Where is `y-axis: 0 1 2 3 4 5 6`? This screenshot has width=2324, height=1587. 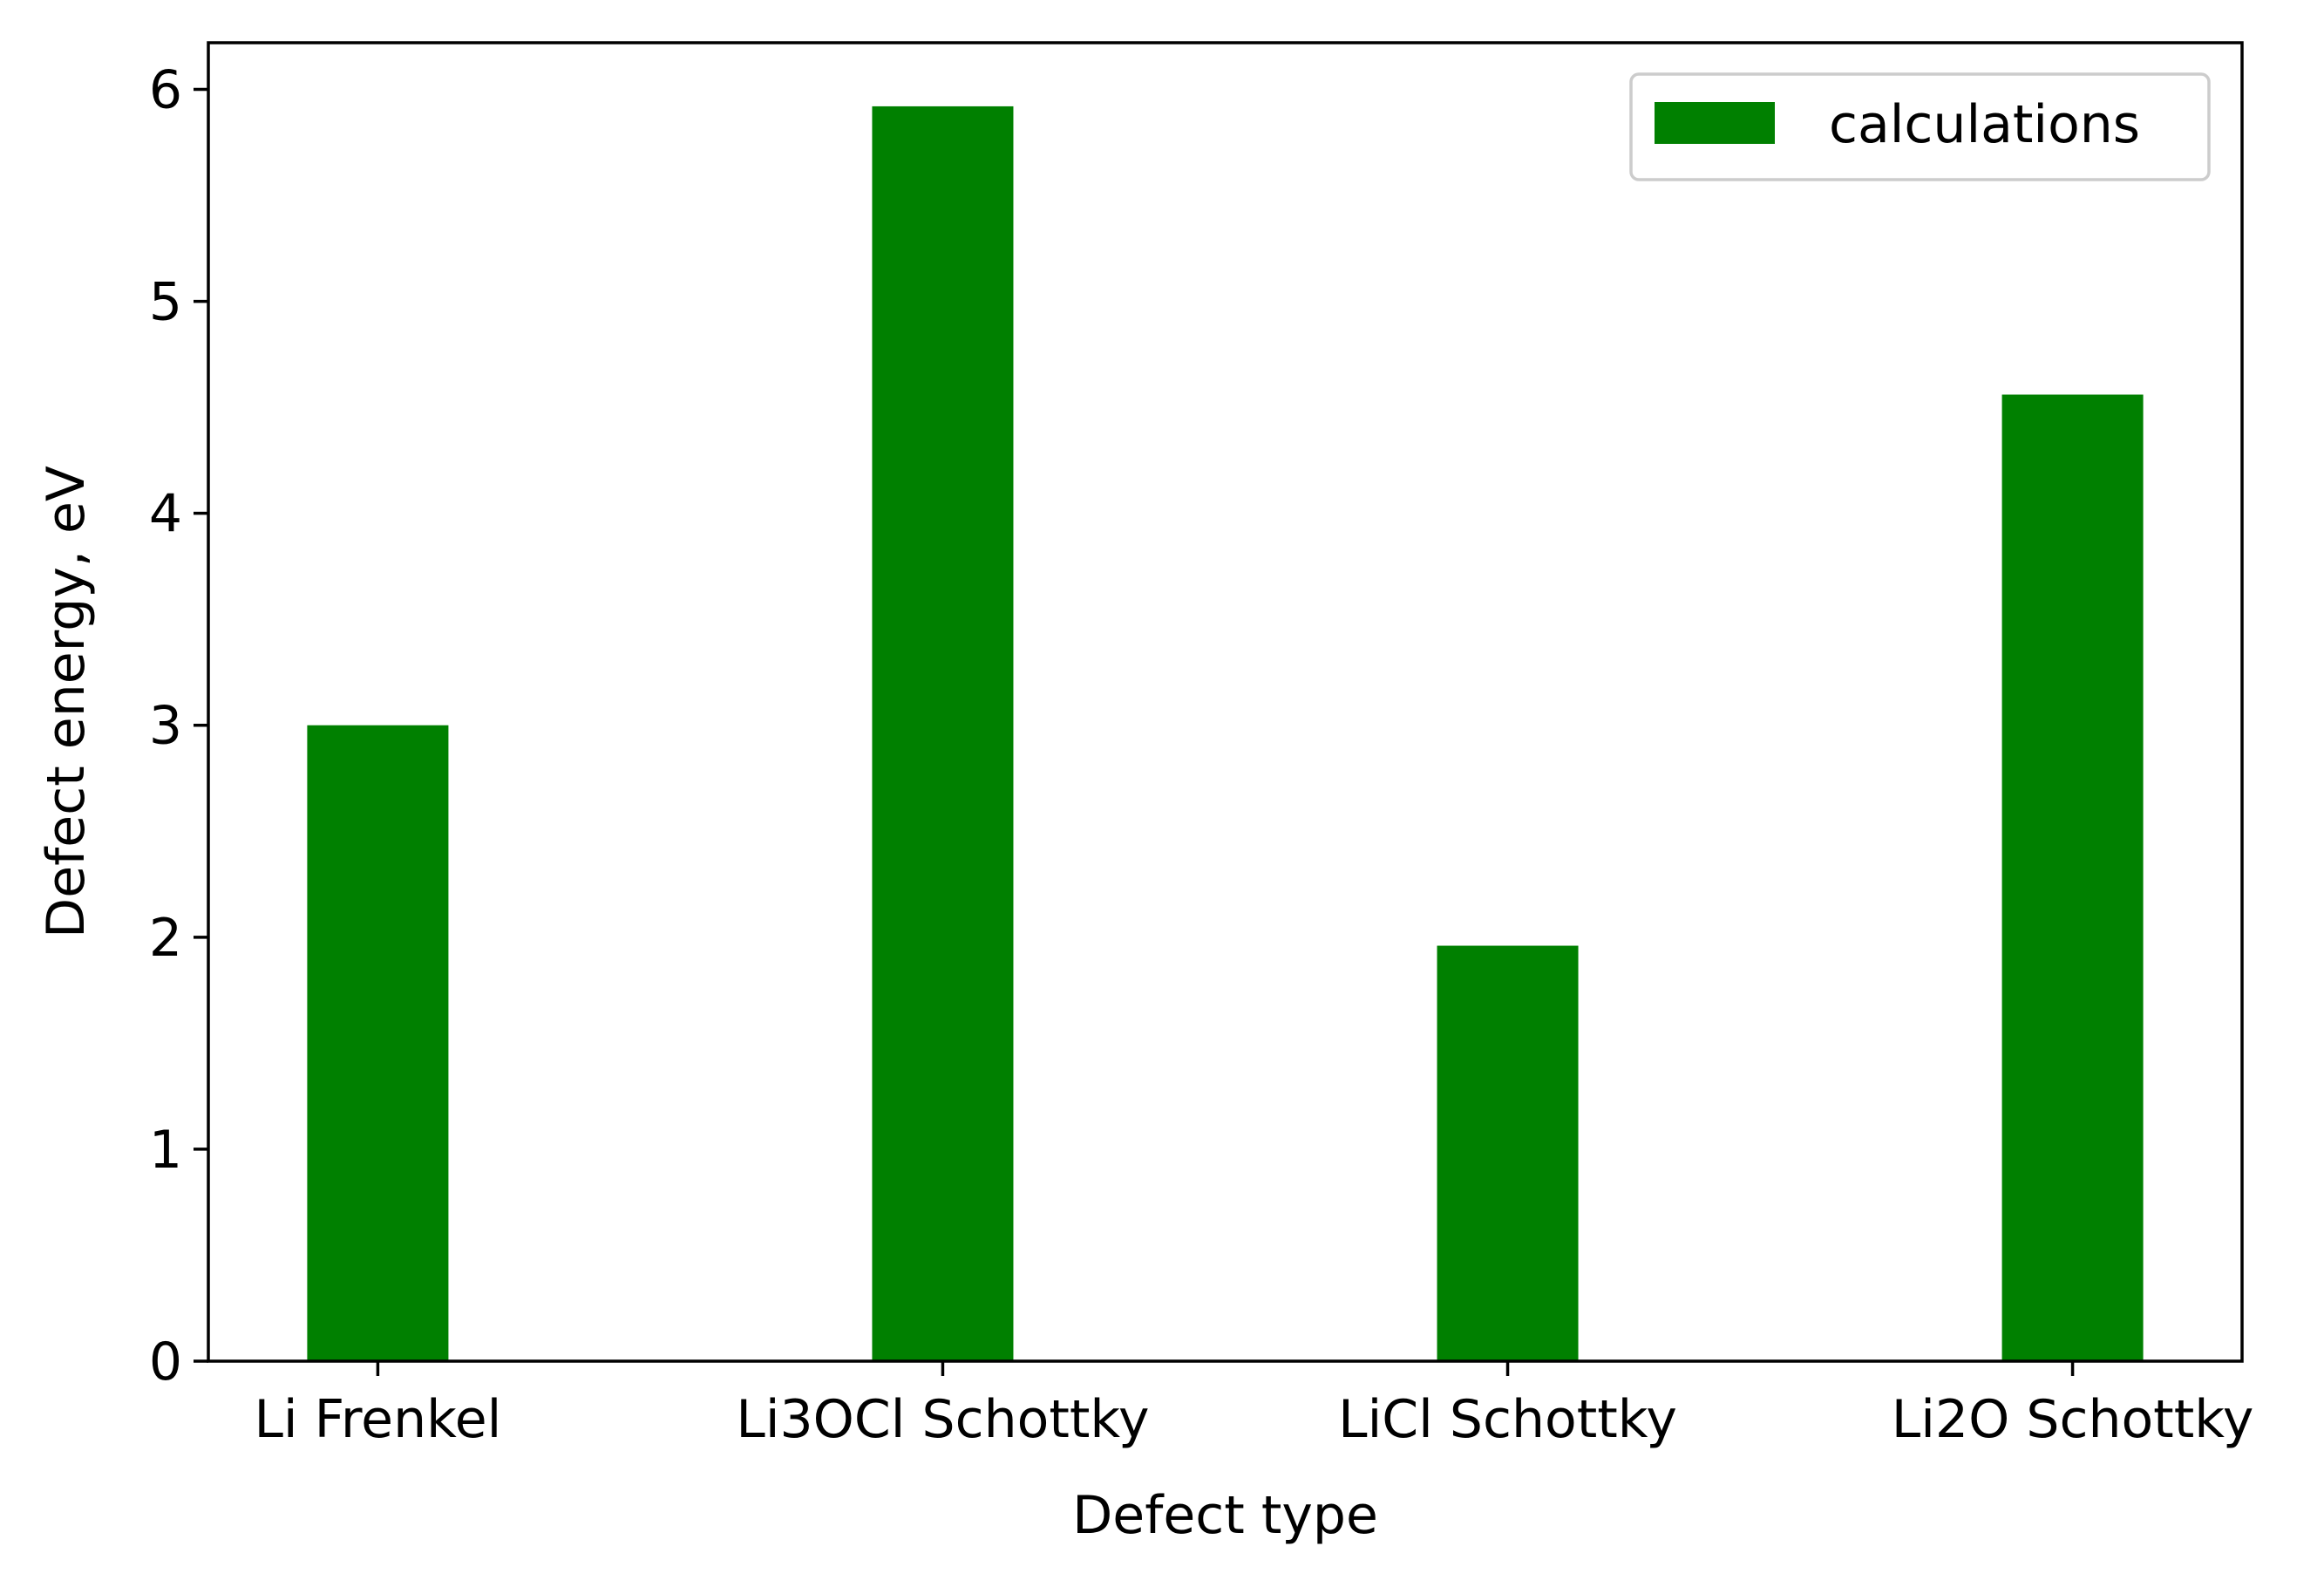 y-axis: 0 1 2 3 4 5 6 is located at coordinates (178, 726).